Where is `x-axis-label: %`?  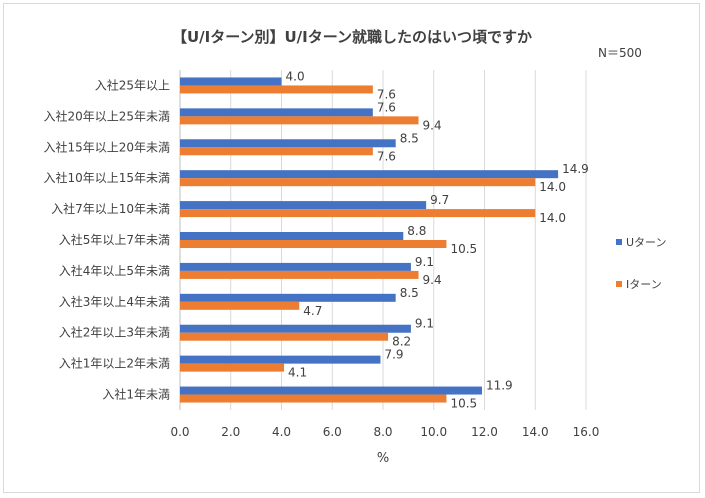 x-axis-label: % is located at coordinates (383, 458).